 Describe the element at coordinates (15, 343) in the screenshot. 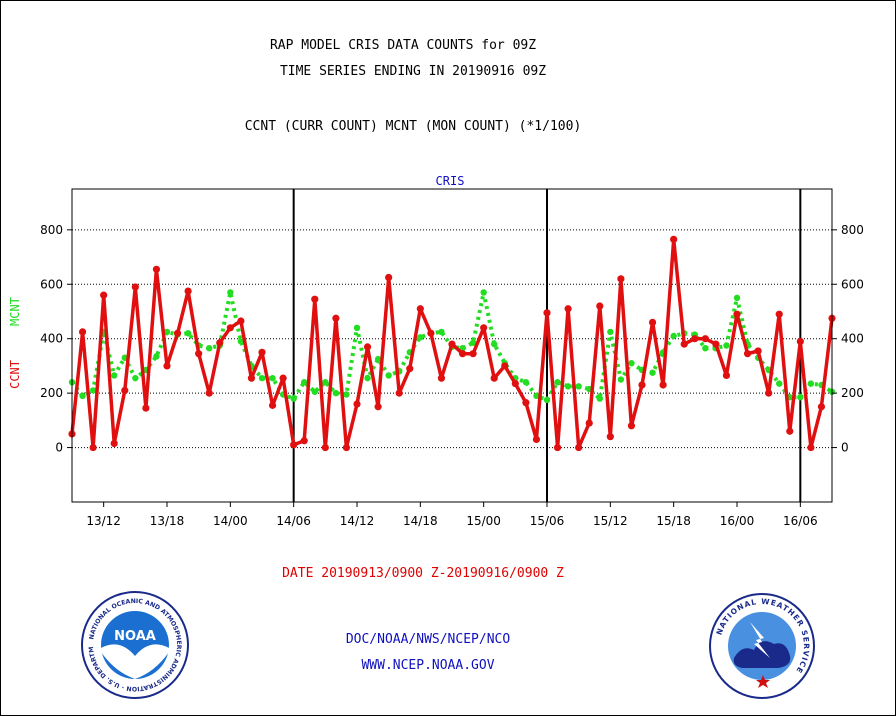

I see `y-axis-label: CCNT MCNT` at that location.